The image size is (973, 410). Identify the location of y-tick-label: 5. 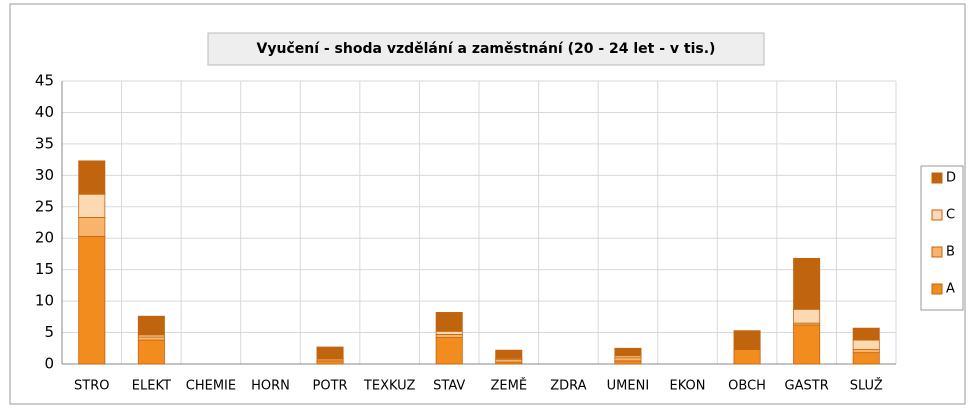
(49, 332).